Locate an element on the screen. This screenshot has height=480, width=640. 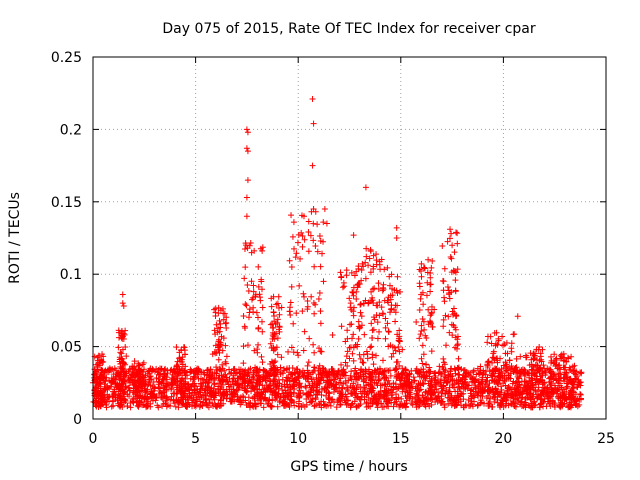
y-axis-label: ROTI / TECUs is located at coordinates (15, 238).